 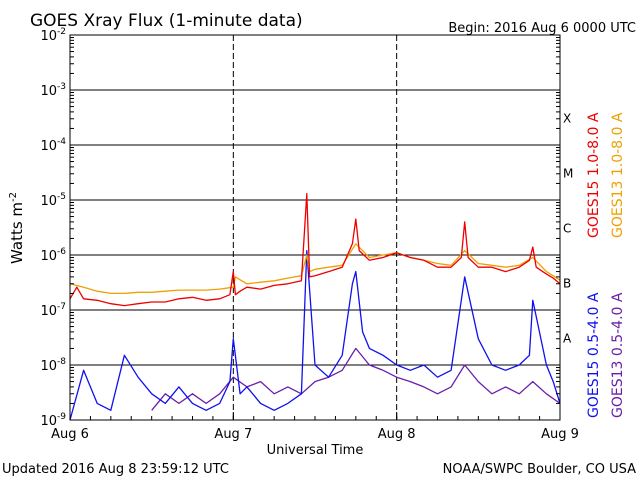 I want to click on flare-class-label: C, so click(x=567, y=229).